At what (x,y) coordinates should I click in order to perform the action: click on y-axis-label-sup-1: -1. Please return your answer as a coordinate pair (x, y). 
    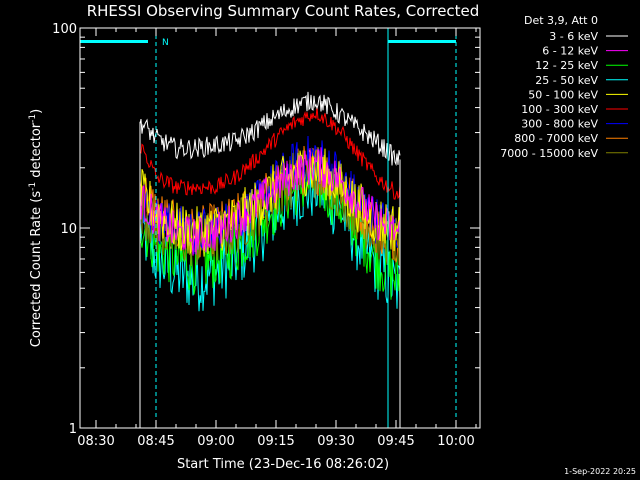
    Looking at the image, I should click on (33, 186).